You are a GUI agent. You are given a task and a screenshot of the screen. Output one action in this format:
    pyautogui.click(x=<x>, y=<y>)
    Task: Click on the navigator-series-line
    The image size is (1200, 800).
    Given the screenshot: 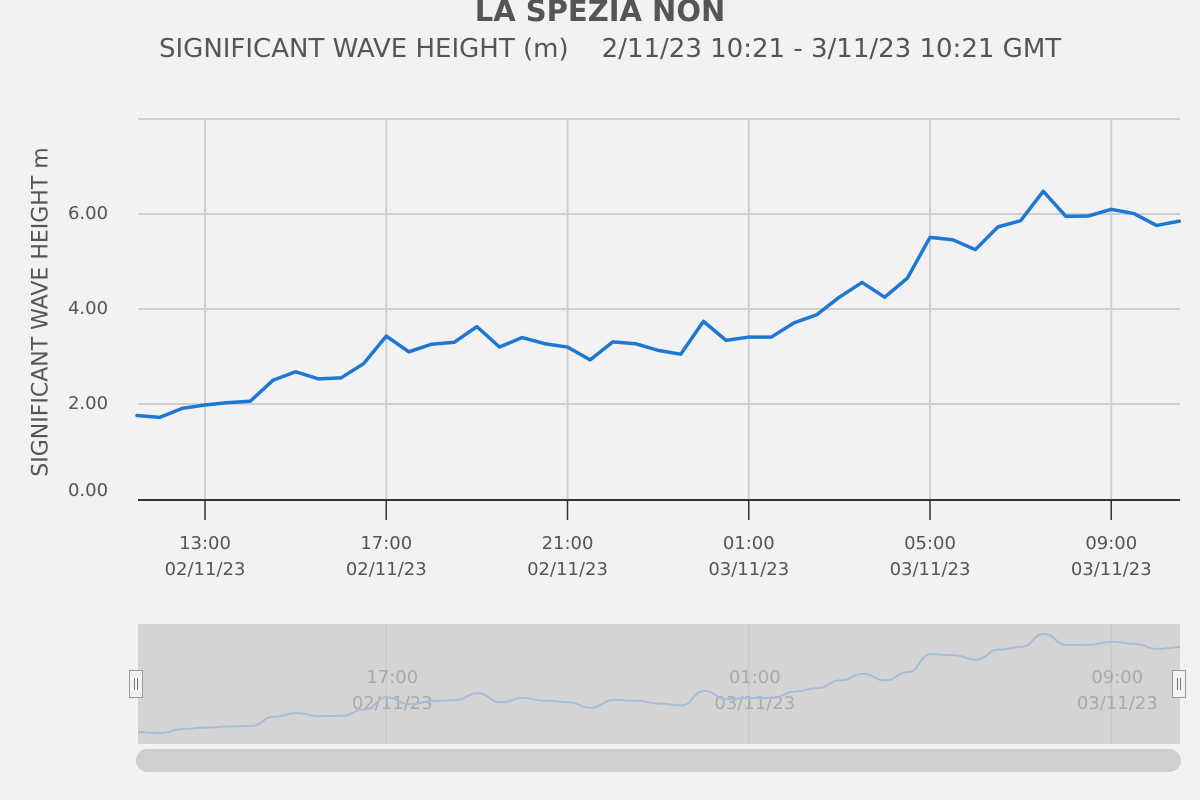 What is the action you would take?
    pyautogui.click(x=659, y=683)
    